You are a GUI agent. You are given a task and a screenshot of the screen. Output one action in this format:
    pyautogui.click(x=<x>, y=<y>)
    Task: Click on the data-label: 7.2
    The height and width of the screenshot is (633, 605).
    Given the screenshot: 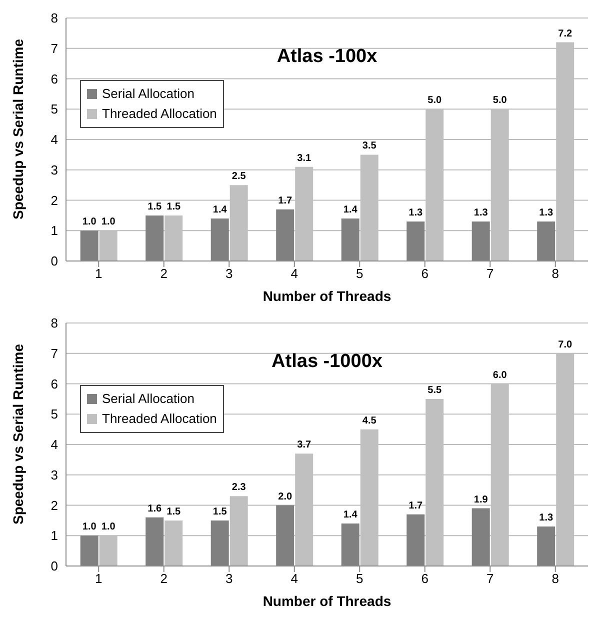 What is the action you would take?
    pyautogui.click(x=565, y=34)
    